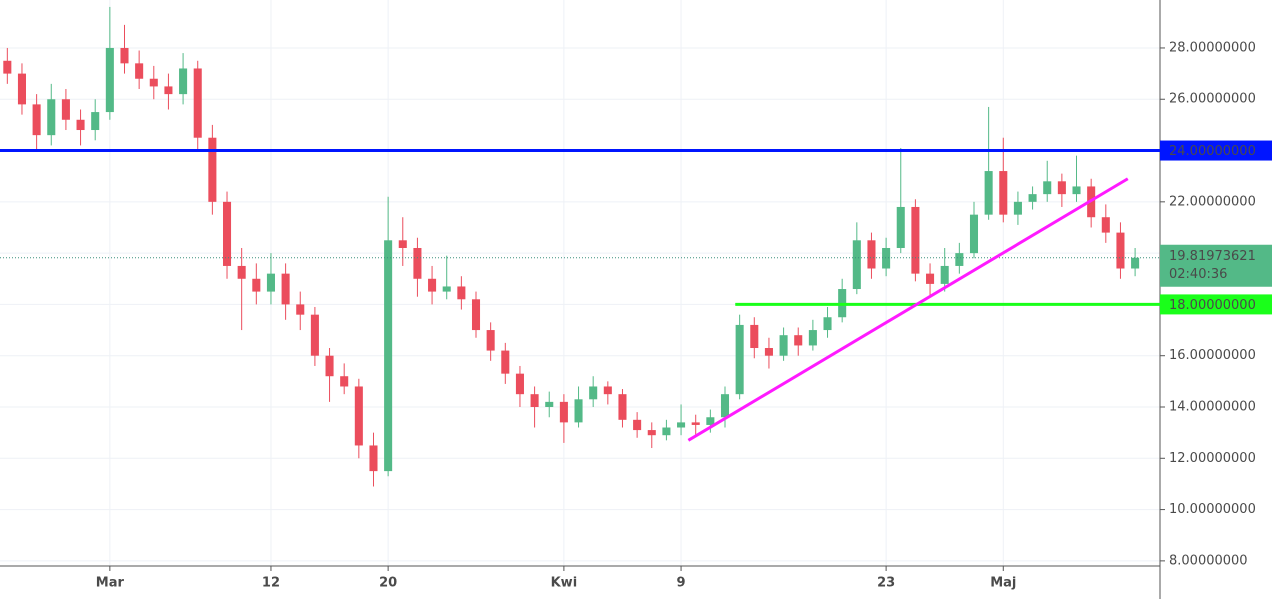 Image resolution: width=1272 pixels, height=599 pixels. Describe the element at coordinates (1212, 458) in the screenshot. I see `y-tick-label: 12.00000000` at that location.